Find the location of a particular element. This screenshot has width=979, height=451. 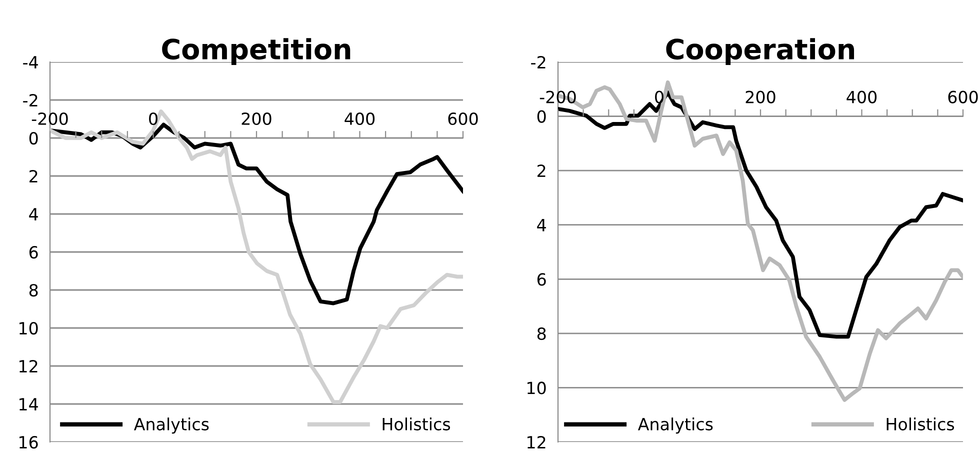

y-tick-label: 0 is located at coordinates (33, 138).